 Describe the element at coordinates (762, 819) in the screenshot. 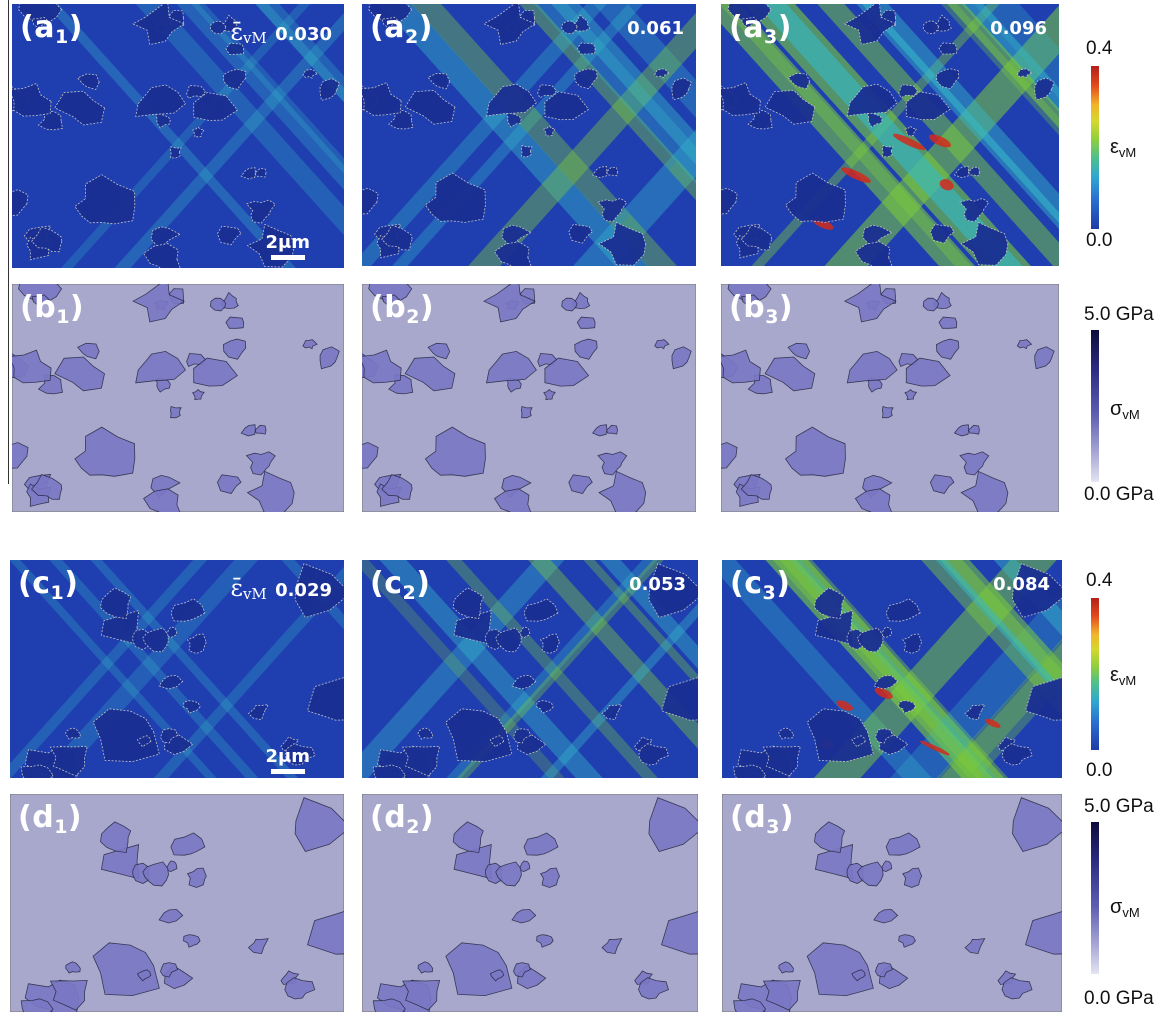

I see `panel-label-d3: (d3)` at that location.